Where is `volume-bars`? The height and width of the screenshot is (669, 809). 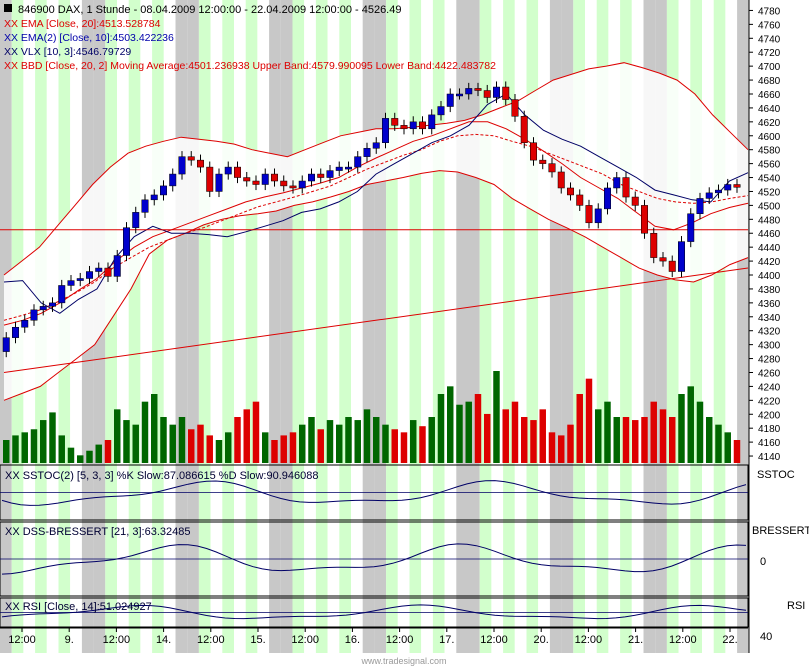
volume-bars is located at coordinates (372, 417).